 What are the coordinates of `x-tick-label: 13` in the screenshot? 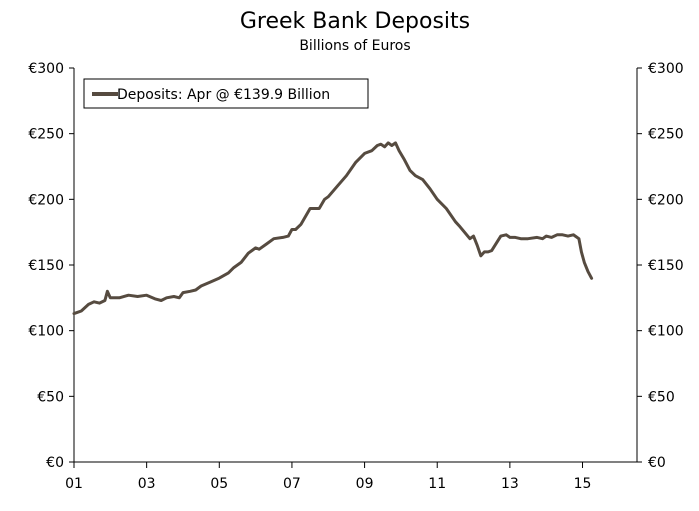 It's located at (510, 484).